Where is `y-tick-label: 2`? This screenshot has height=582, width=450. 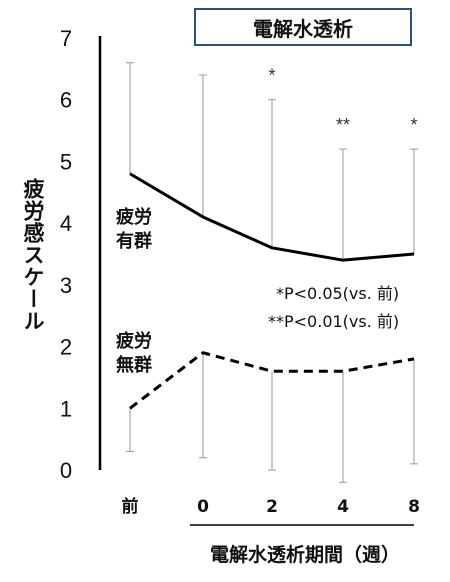
y-tick-label: 2 is located at coordinates (66, 347).